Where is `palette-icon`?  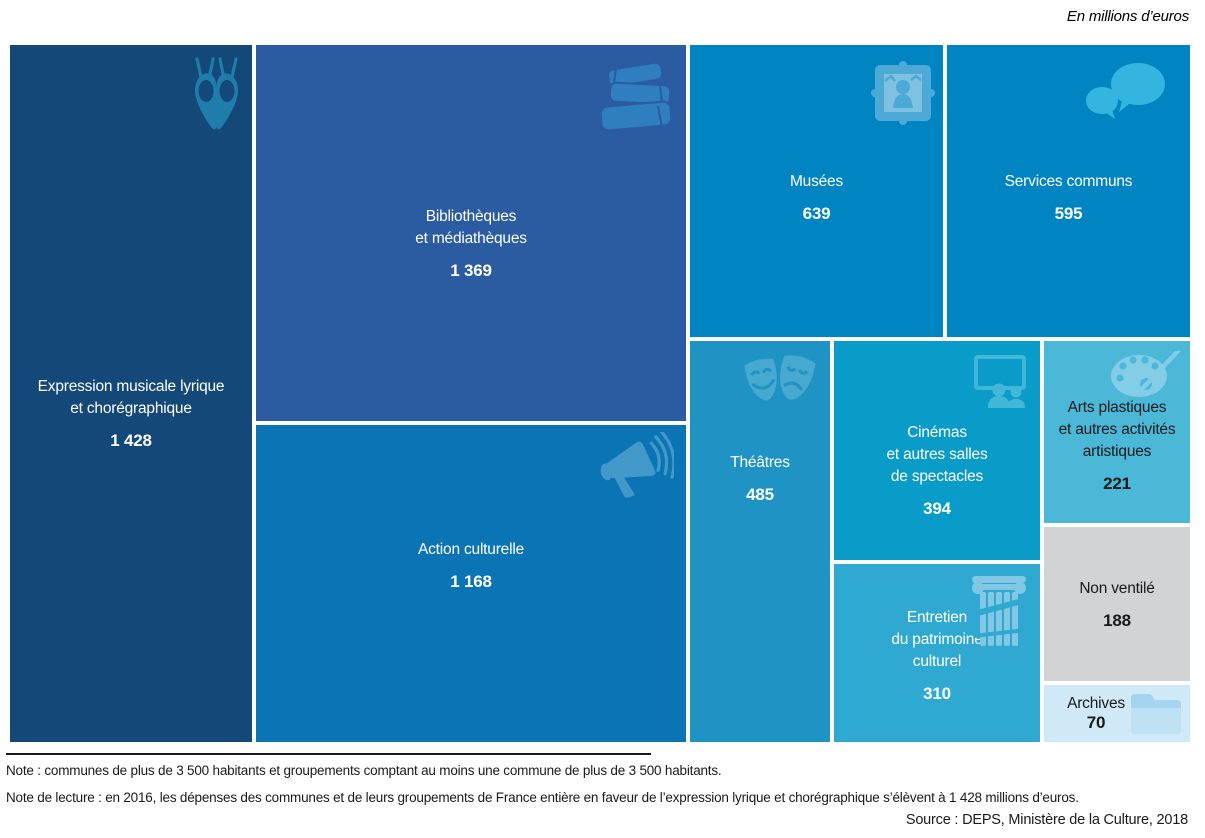
palette-icon is located at coordinates (1147, 375).